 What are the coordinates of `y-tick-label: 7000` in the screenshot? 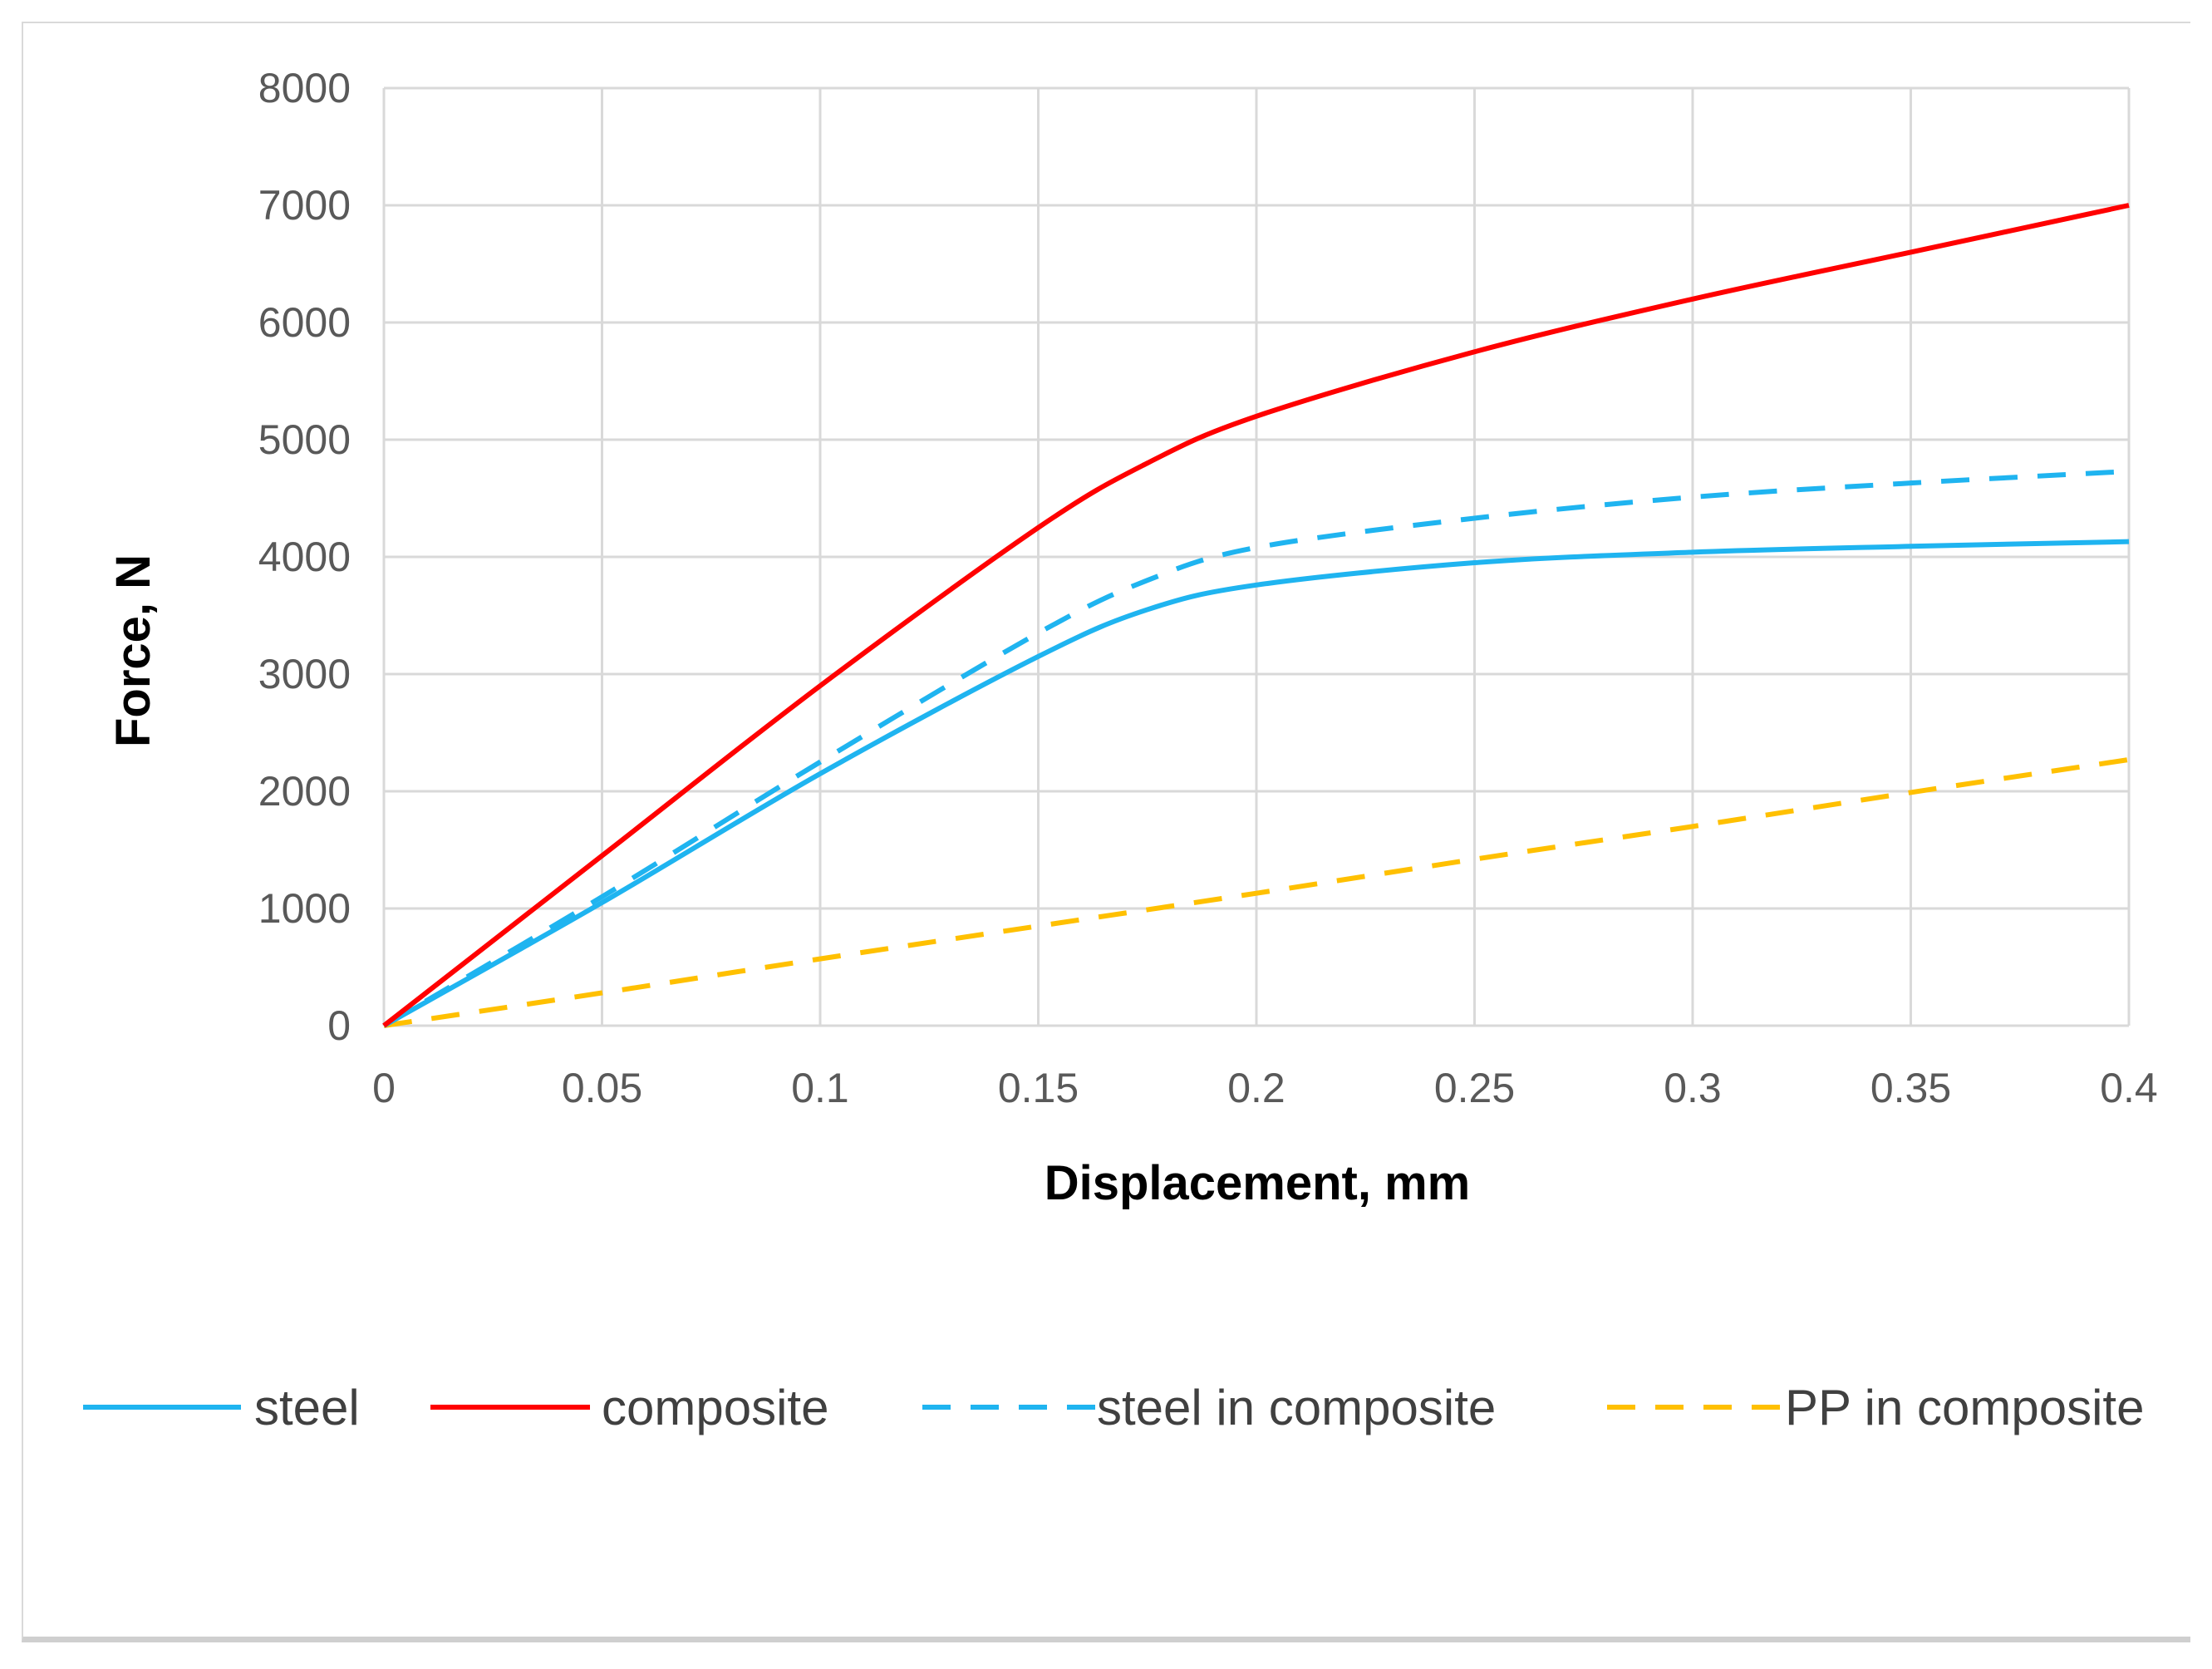 It's located at (304, 206).